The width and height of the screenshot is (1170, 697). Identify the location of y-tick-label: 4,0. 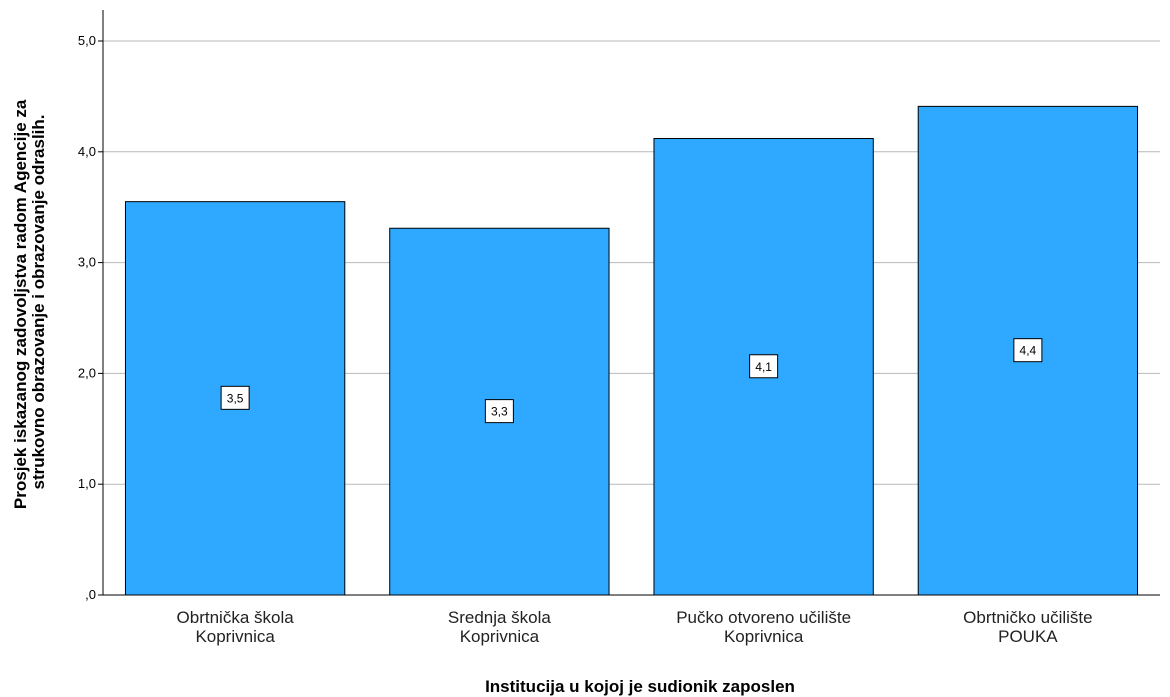
(87, 151).